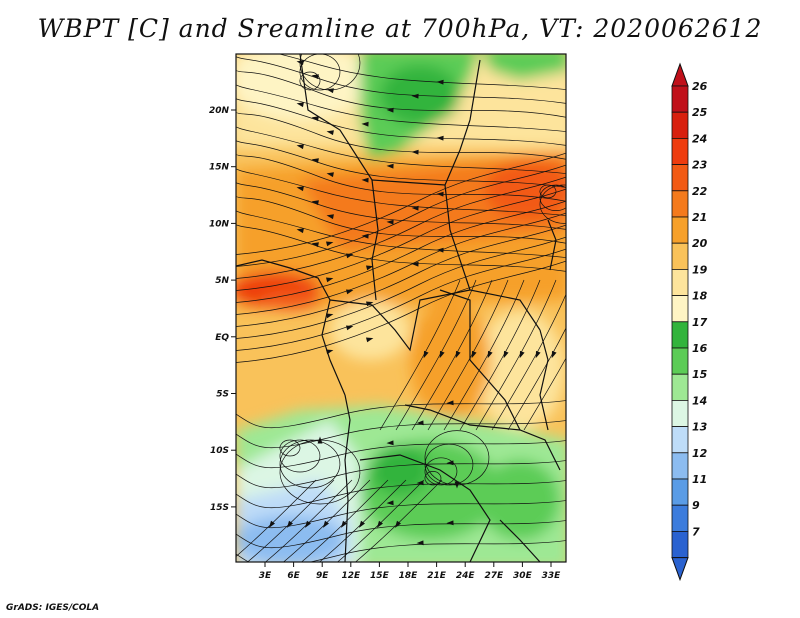  What do you see at coordinates (700, 165) in the screenshot?
I see `colorbar-label: 23` at bounding box center [700, 165].